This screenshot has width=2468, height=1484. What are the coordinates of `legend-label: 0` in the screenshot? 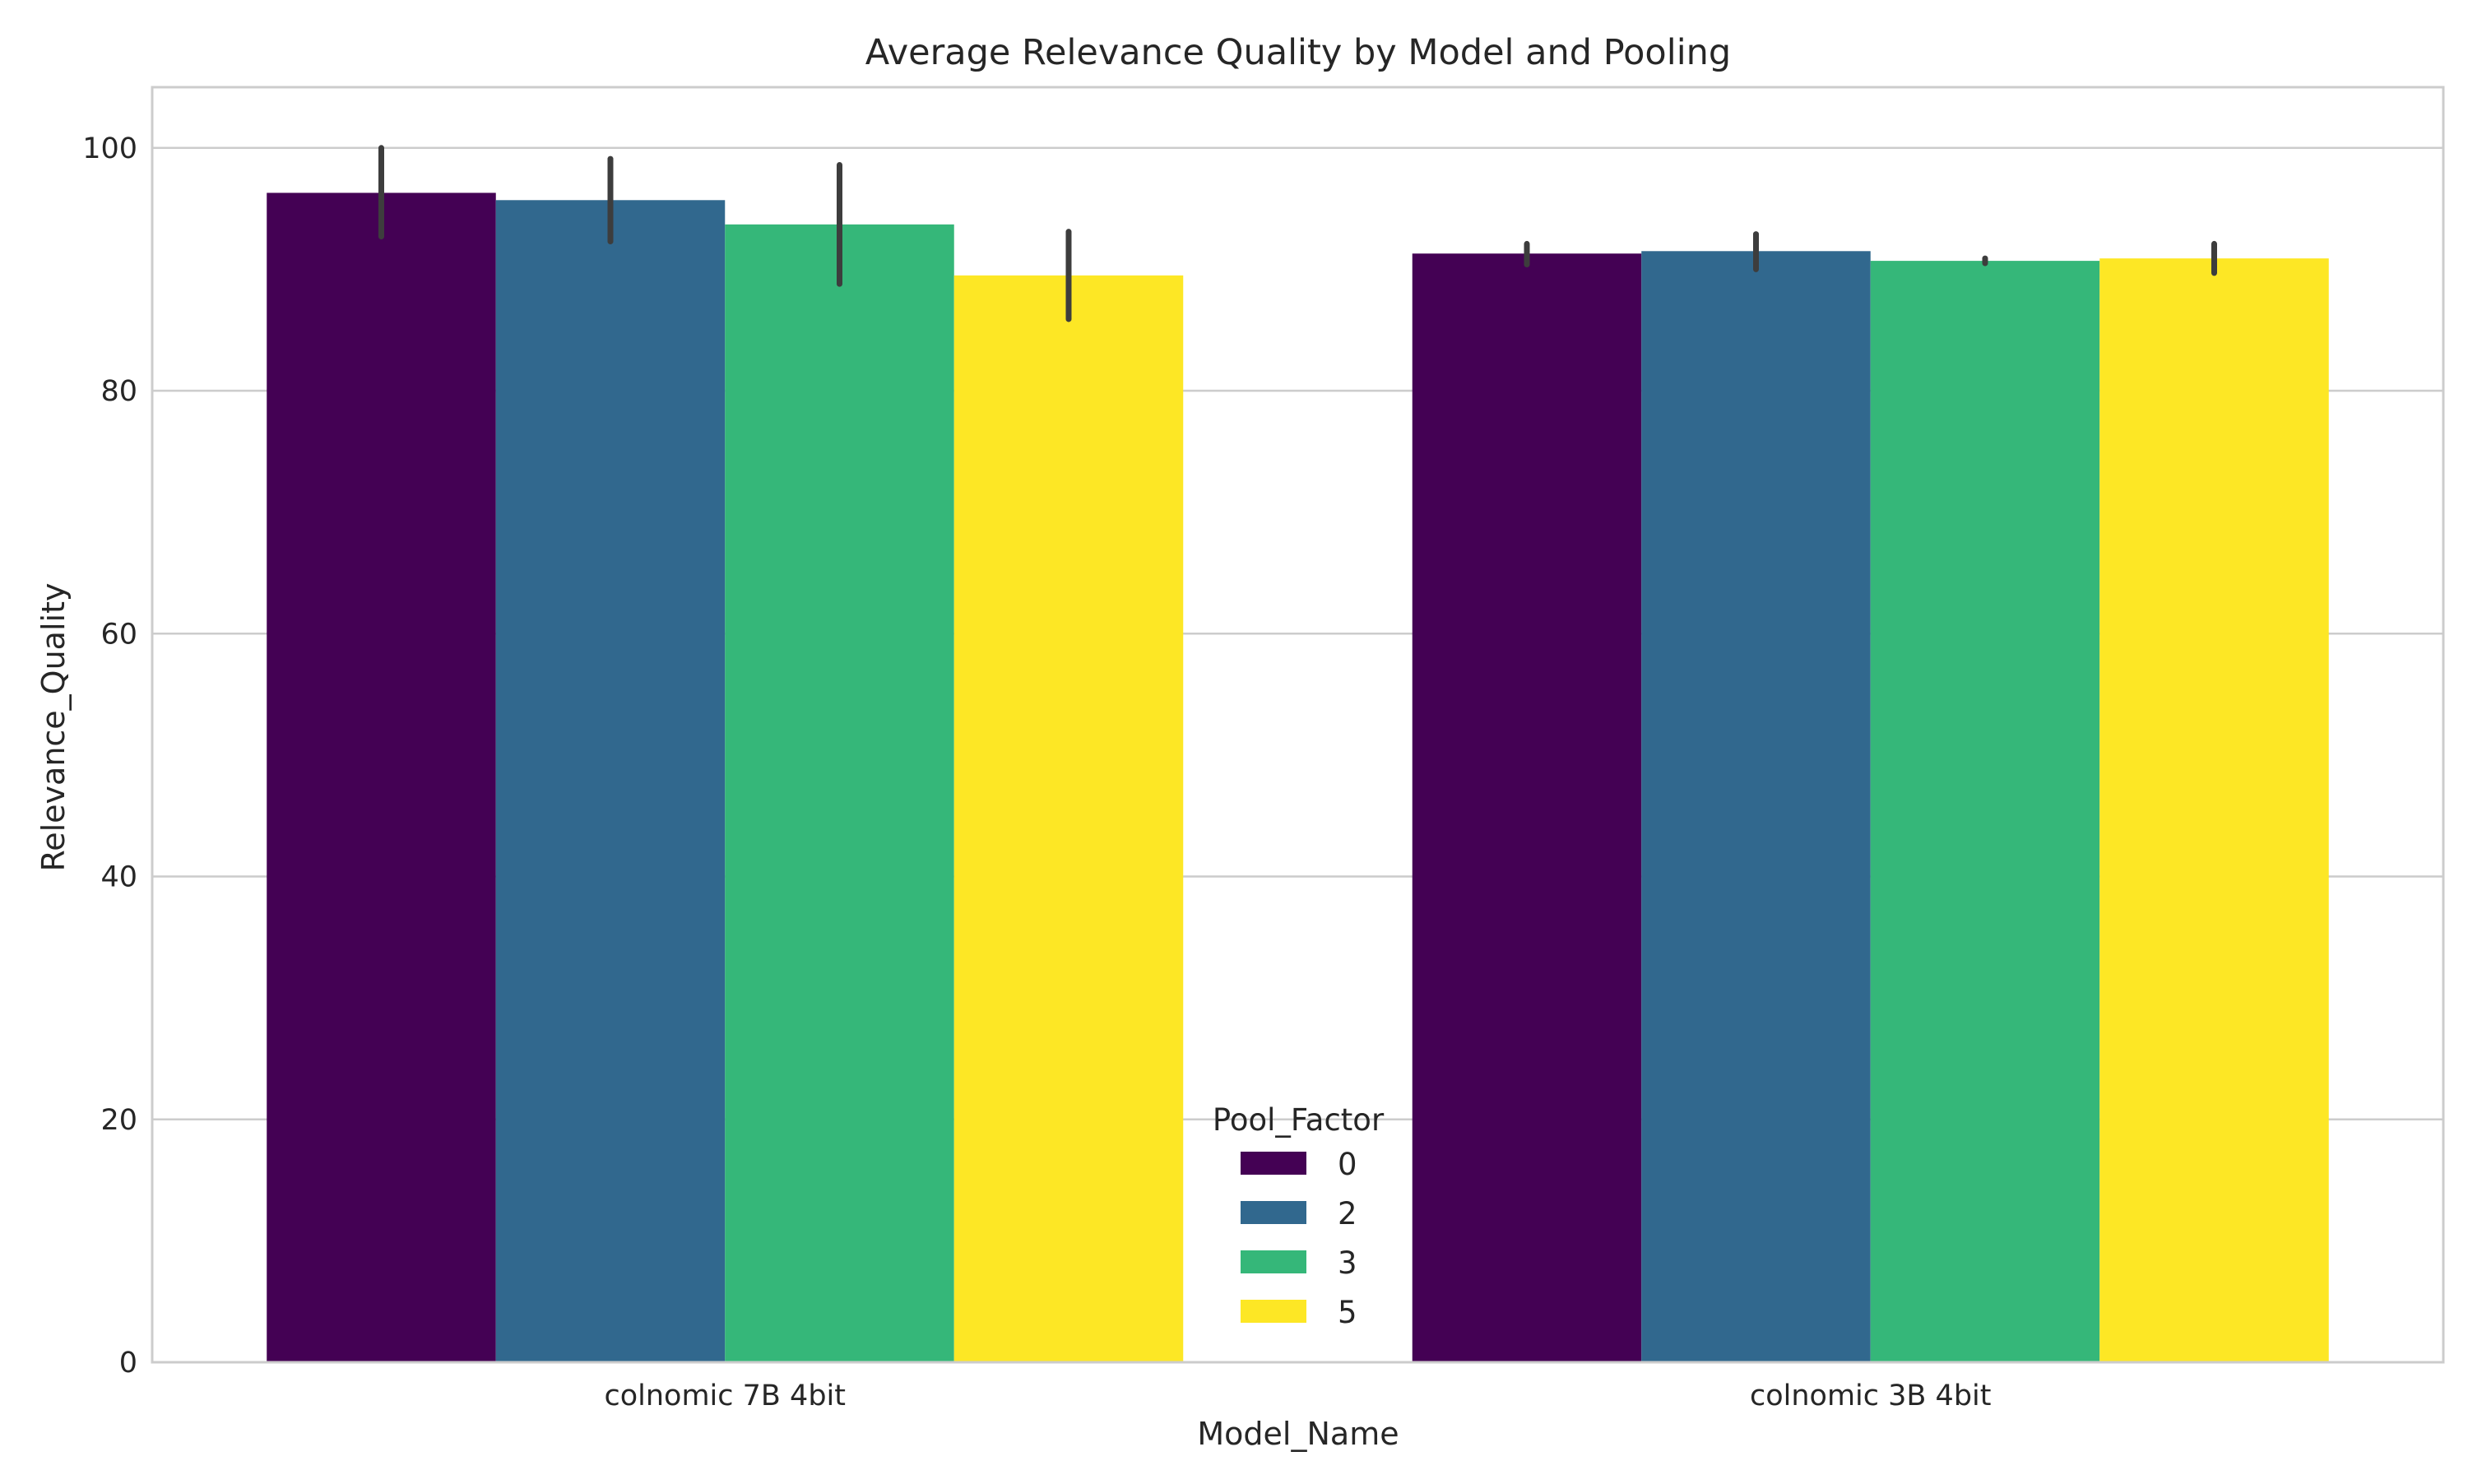 It's located at (1347, 1164).